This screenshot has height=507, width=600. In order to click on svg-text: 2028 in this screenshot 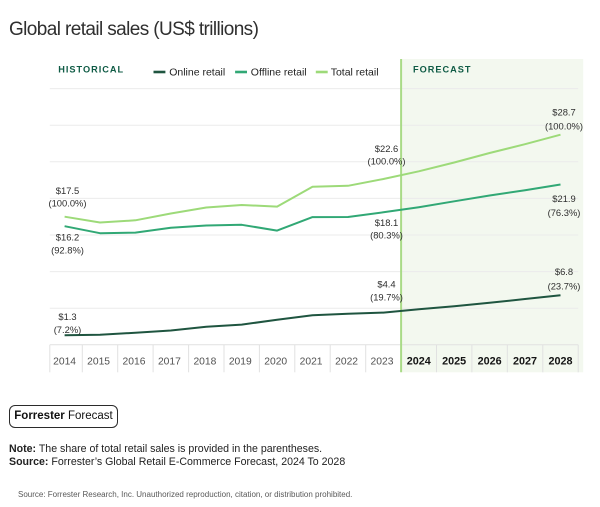, I will do `click(560, 362)`.